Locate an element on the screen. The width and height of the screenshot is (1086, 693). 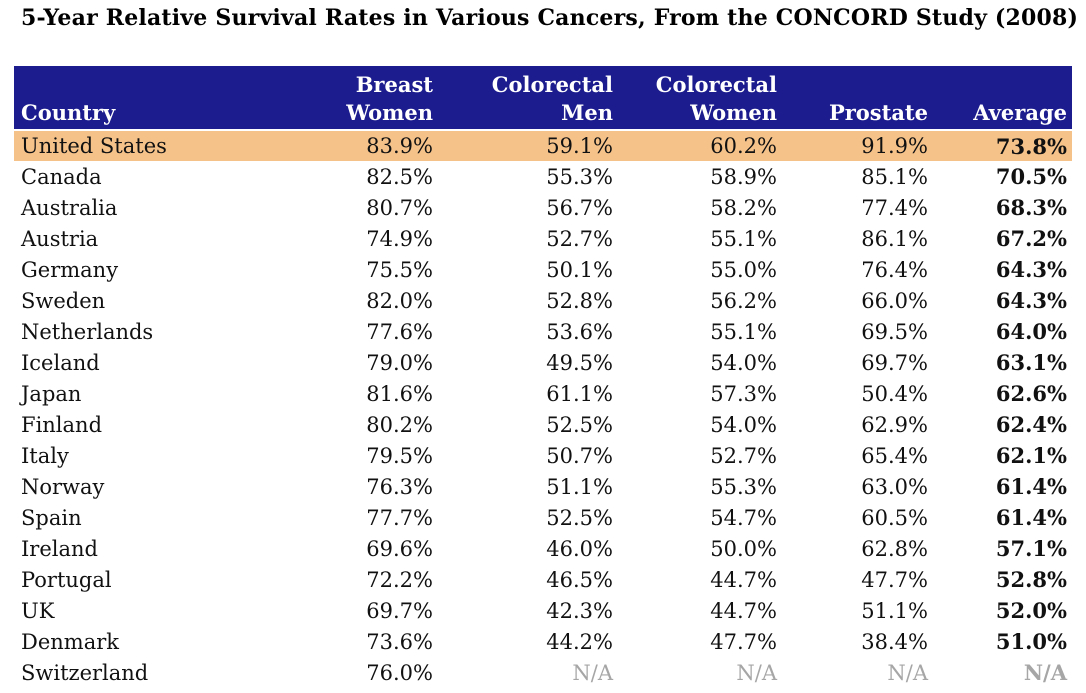
column-header-country: Country is located at coordinates (109, 98).